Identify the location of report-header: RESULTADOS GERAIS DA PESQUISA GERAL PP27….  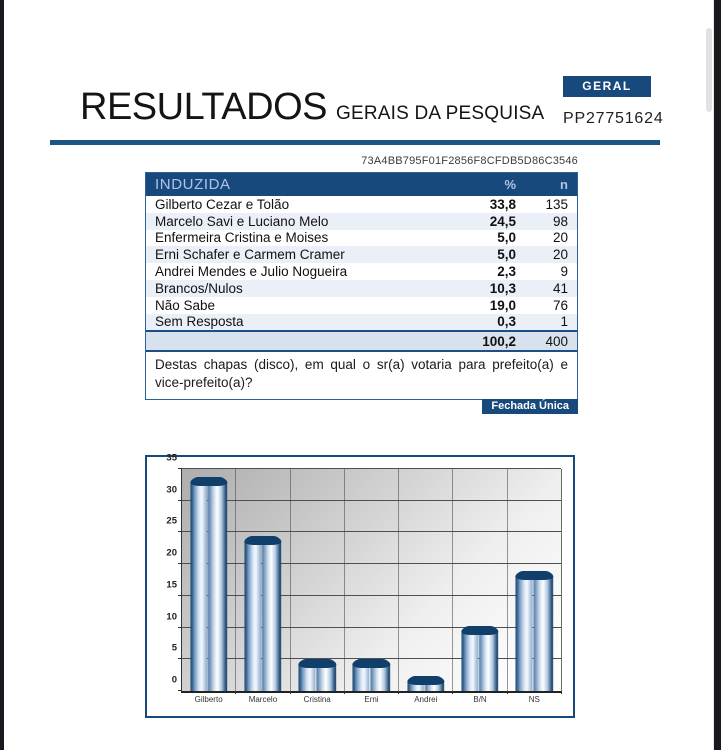
(371, 102).